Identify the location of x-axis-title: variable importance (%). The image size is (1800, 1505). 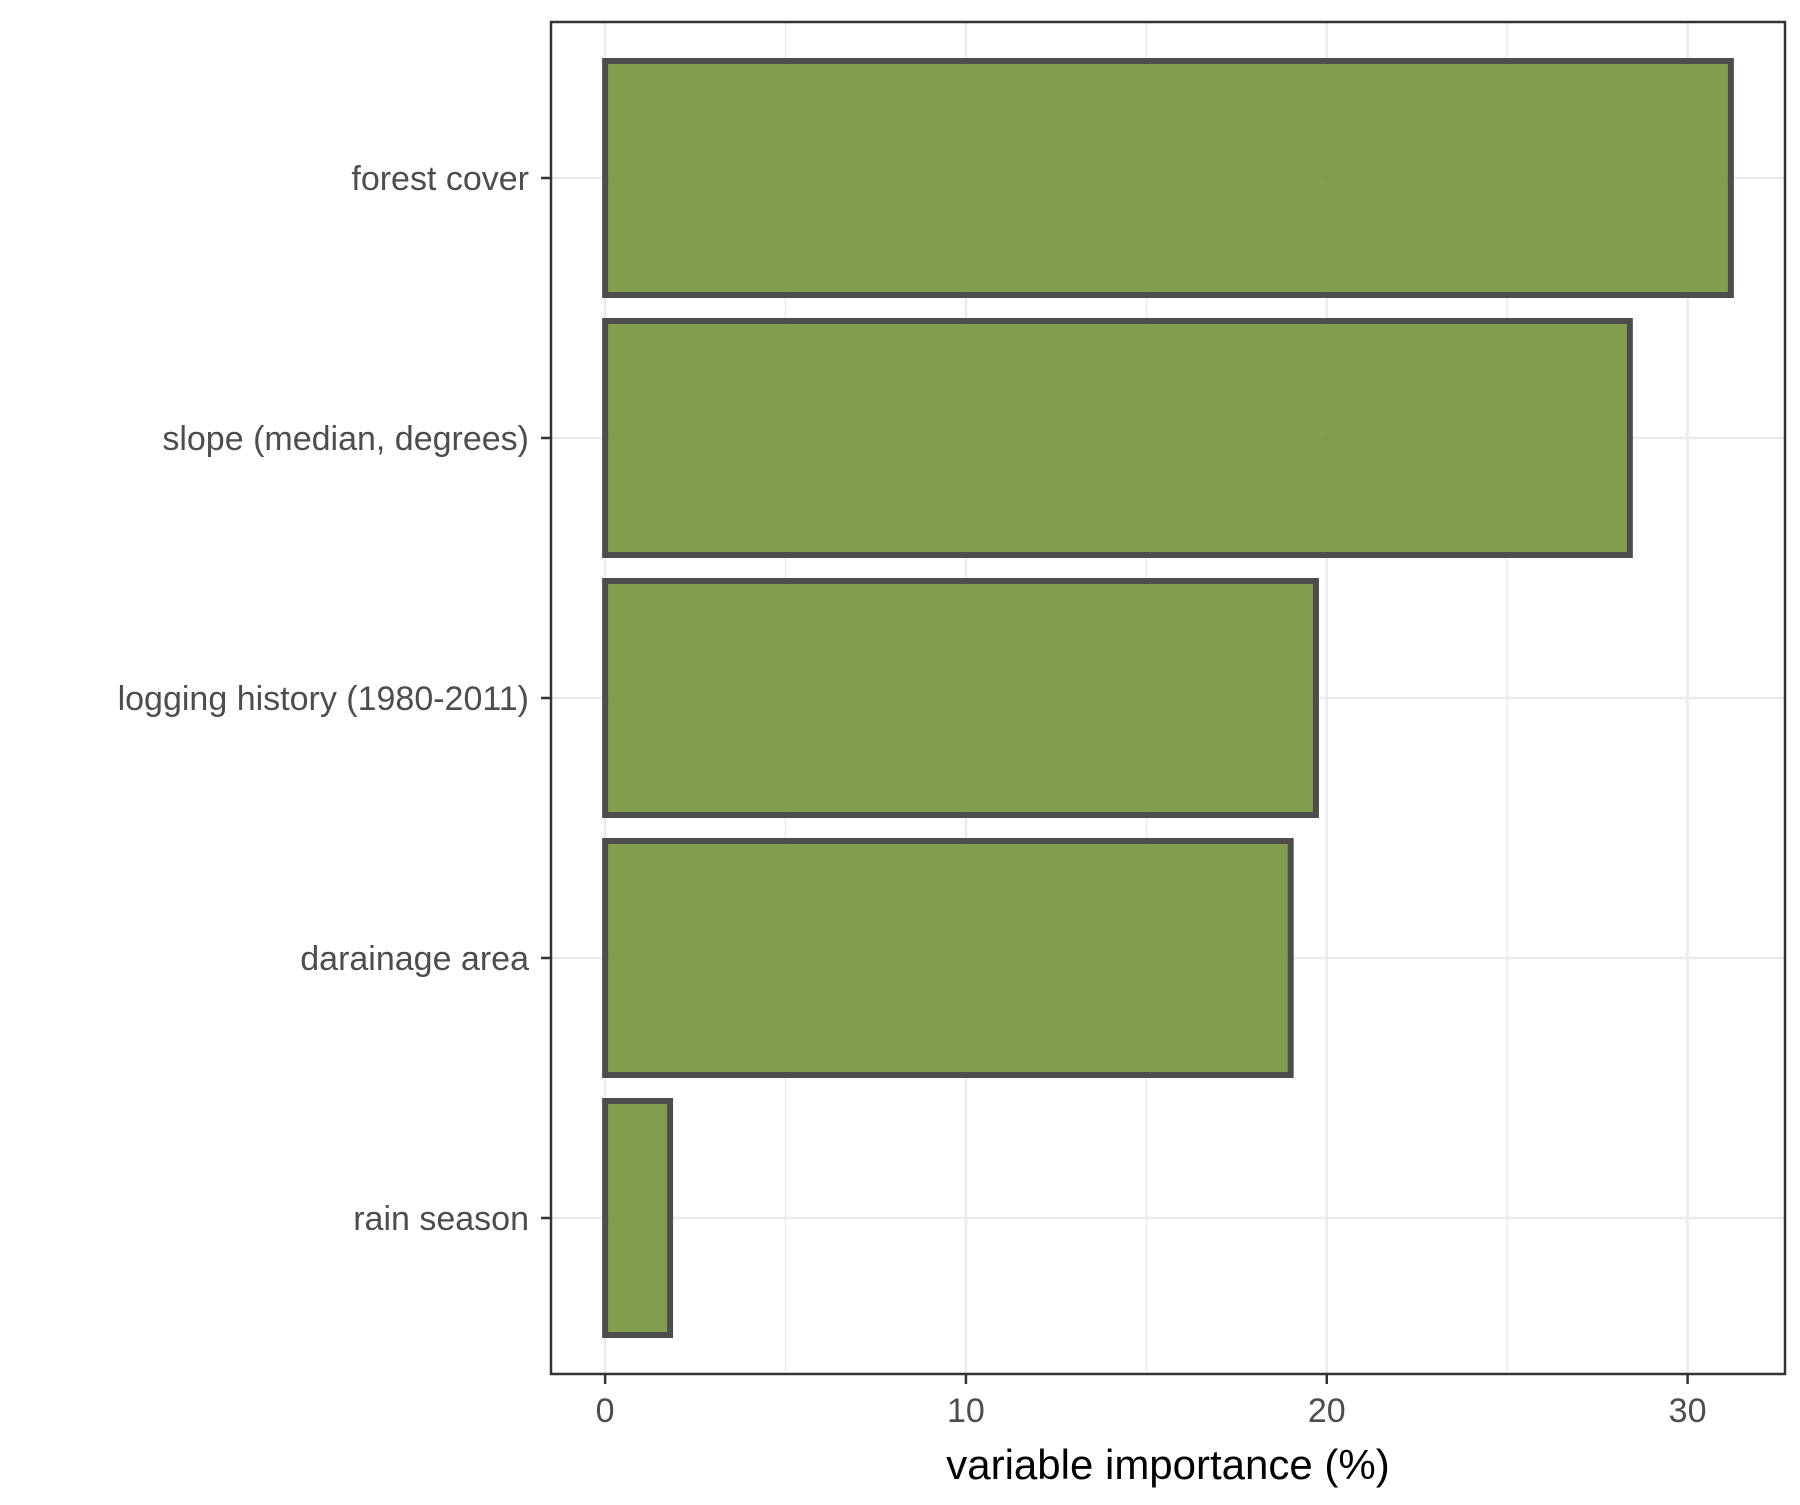
(1168, 1464).